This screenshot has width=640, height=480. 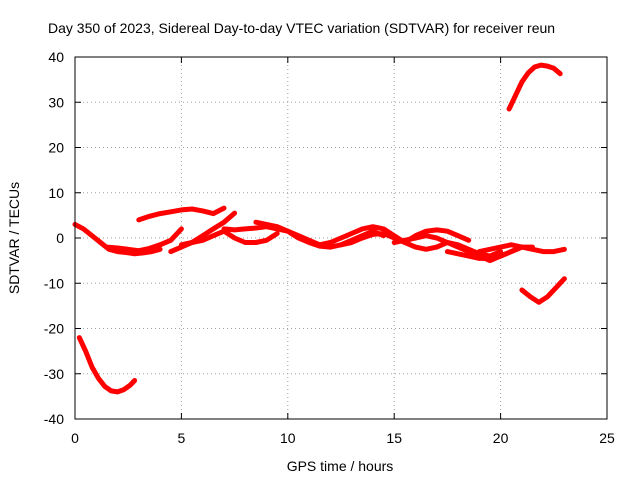 What do you see at coordinates (182, 438) in the screenshot?
I see `x-tick-label: 5` at bounding box center [182, 438].